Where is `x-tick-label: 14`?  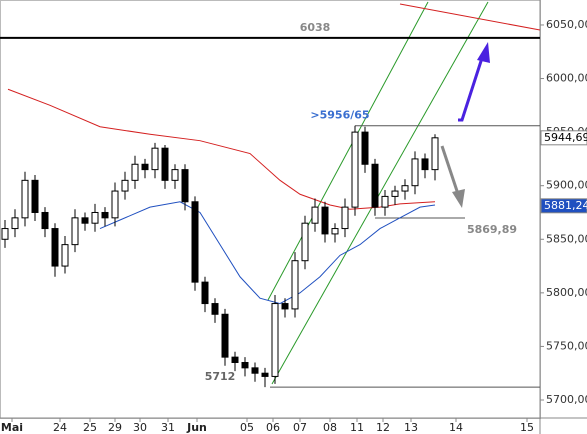 x-tick-label: 14 is located at coordinates (456, 427).